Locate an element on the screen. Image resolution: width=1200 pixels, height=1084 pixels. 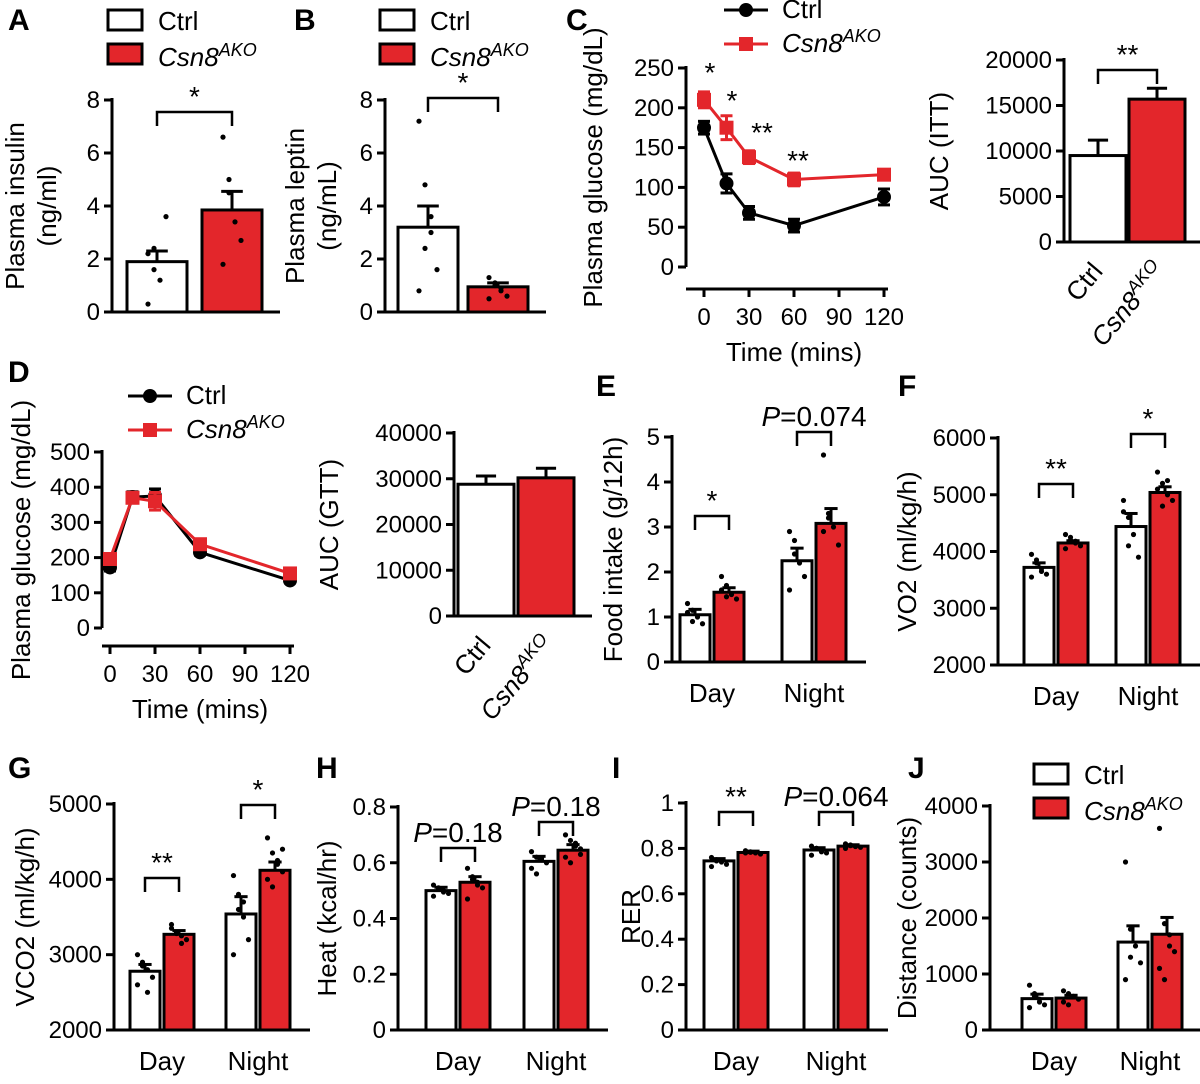
panel-label-J: J is located at coordinates (916, 768).